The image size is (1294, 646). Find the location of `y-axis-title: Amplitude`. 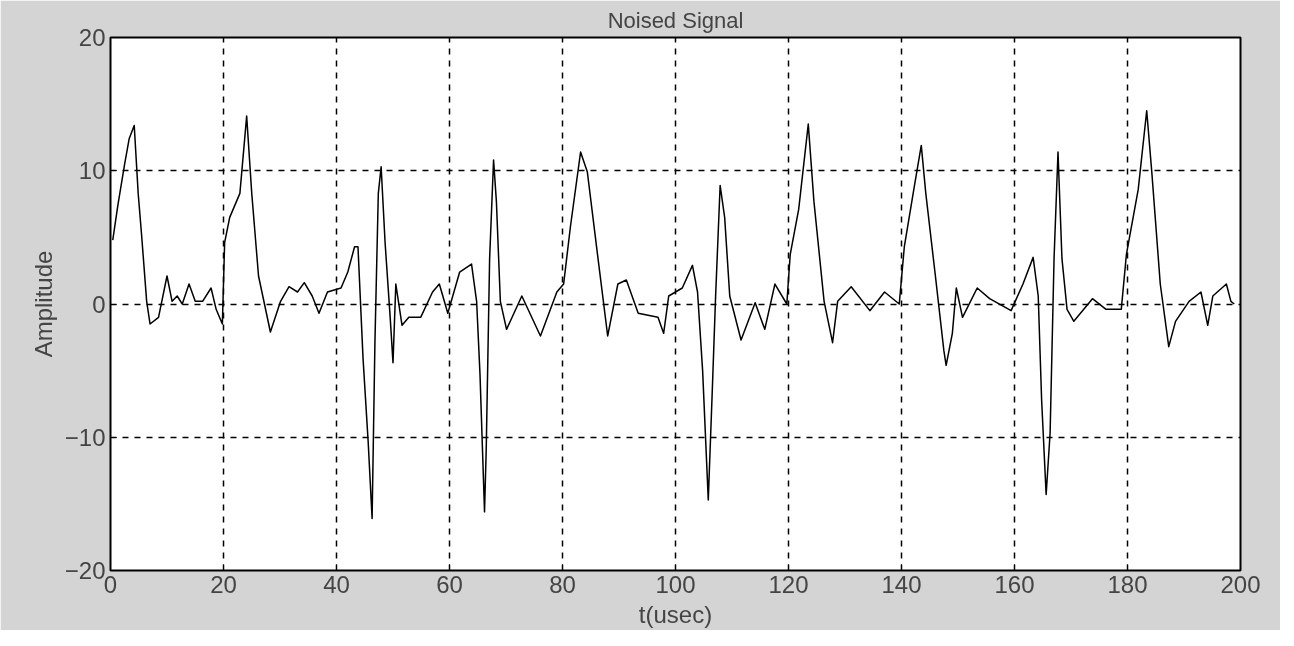

y-axis-title: Amplitude is located at coordinates (43, 304).